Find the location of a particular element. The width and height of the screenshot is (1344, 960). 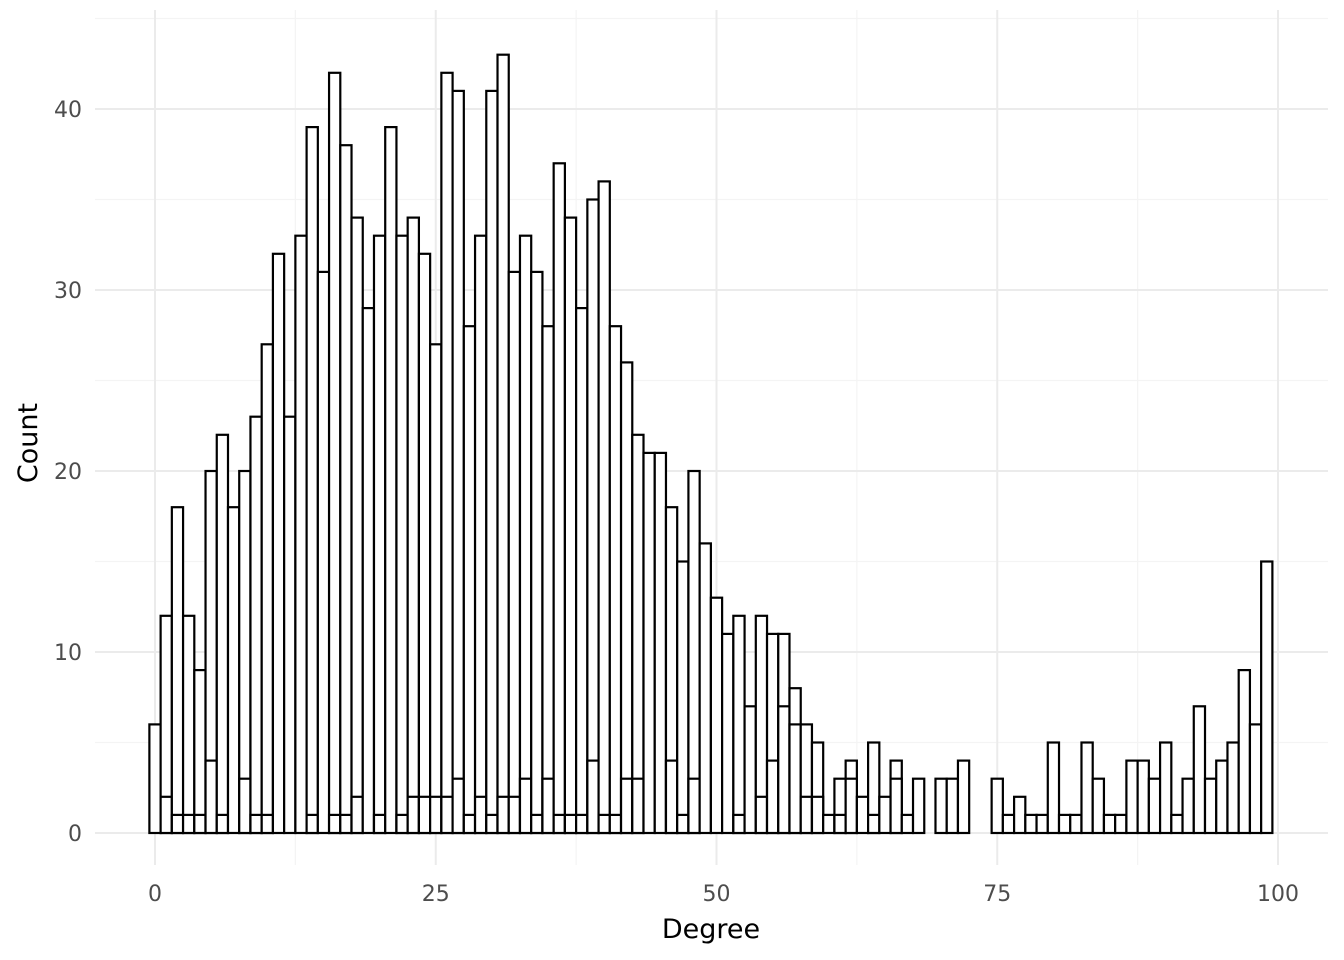

x-tick-label: 100 is located at coordinates (1278, 894).